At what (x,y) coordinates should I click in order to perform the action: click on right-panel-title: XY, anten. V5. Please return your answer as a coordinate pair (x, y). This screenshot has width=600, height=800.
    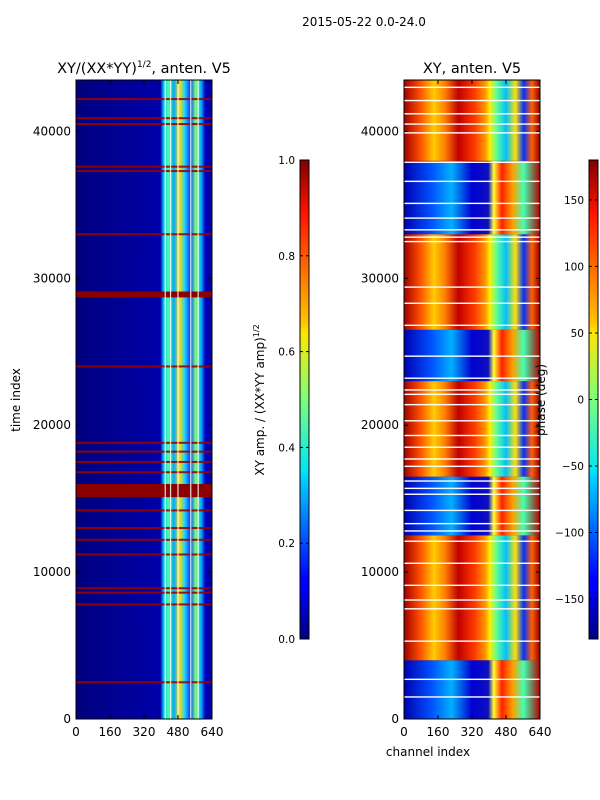
    Looking at the image, I should click on (472, 69).